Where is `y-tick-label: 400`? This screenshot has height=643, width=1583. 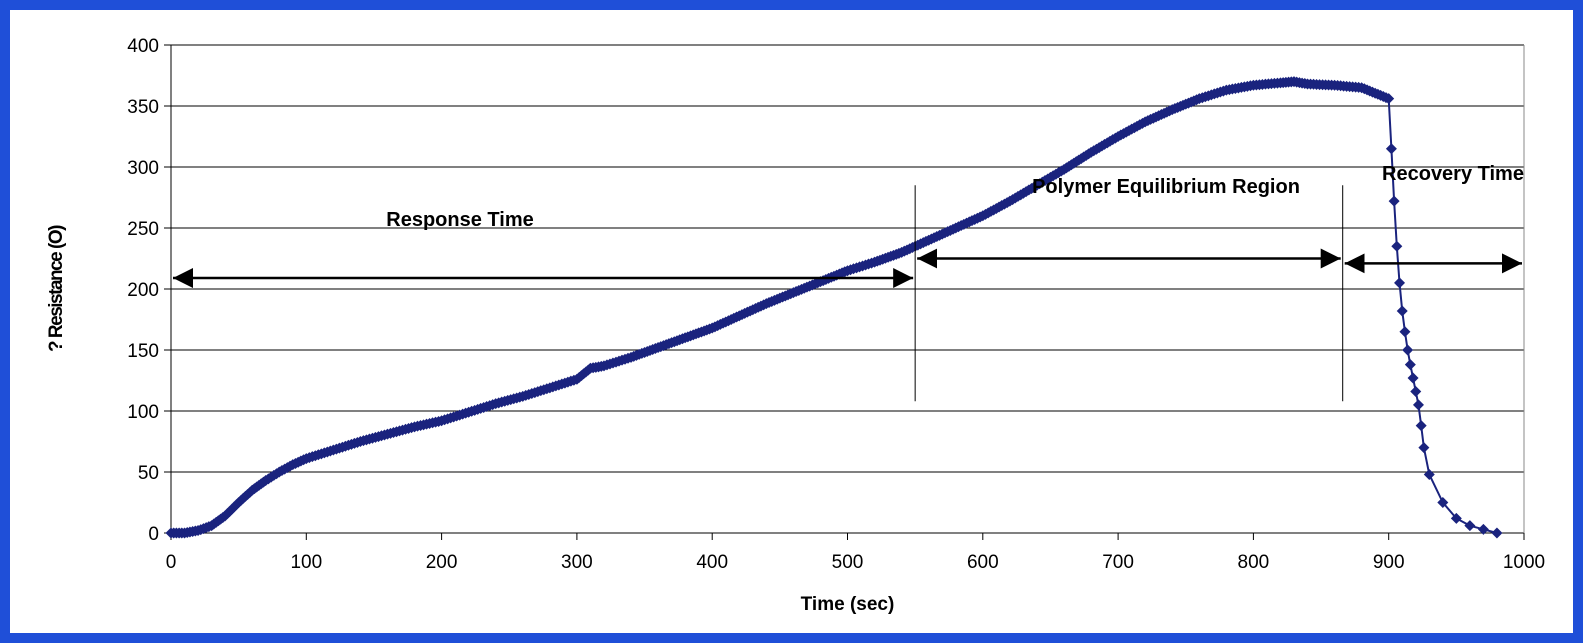 y-tick-label: 400 is located at coordinates (143, 46).